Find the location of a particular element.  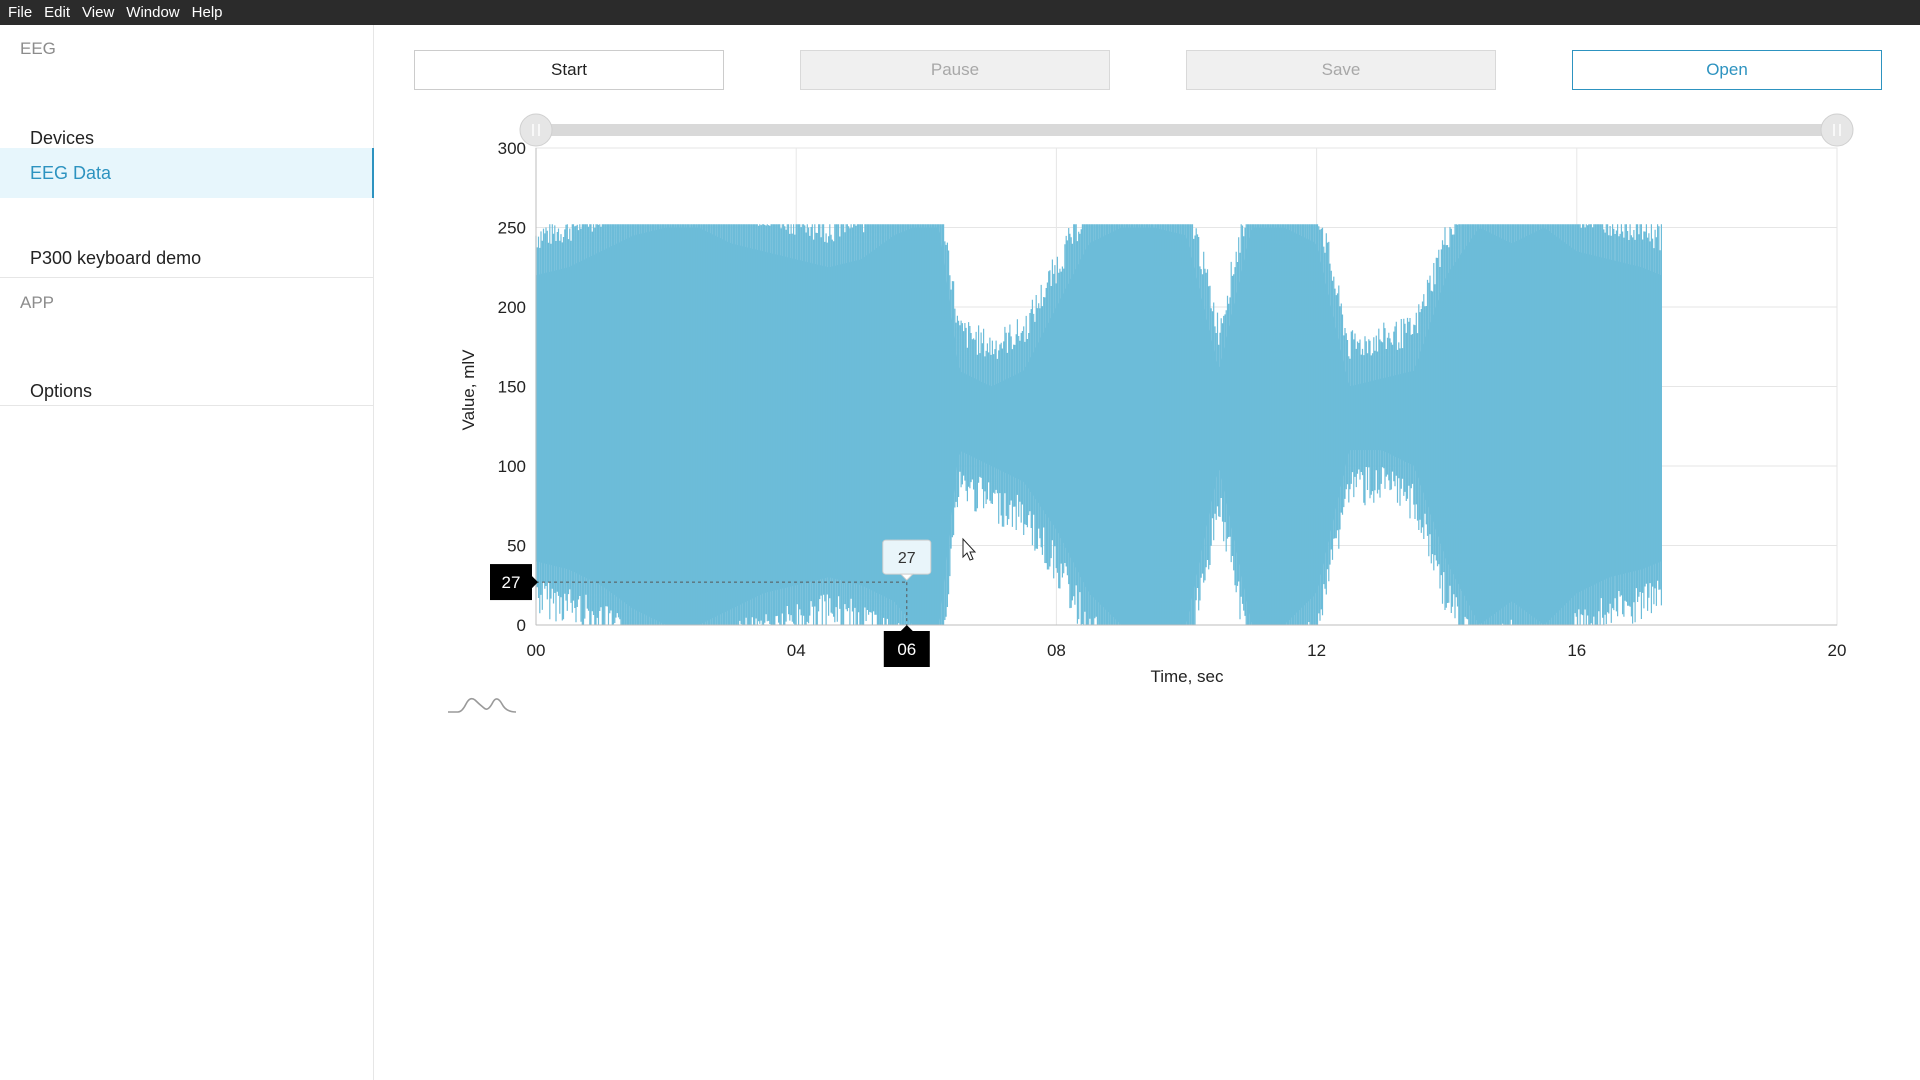

menu-file: File is located at coordinates (20, 12).